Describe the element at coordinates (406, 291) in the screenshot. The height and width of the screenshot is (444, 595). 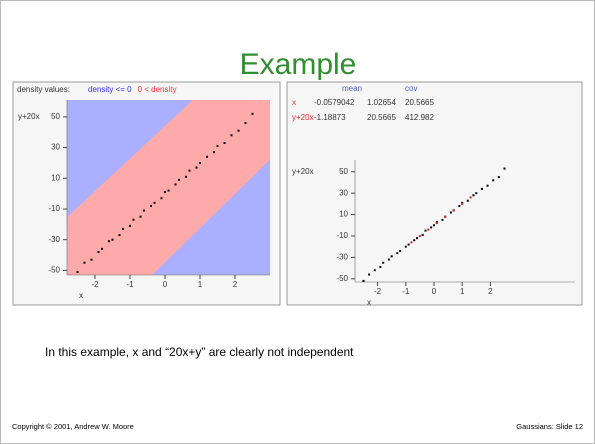
I see `x-tick-label: -1` at that location.